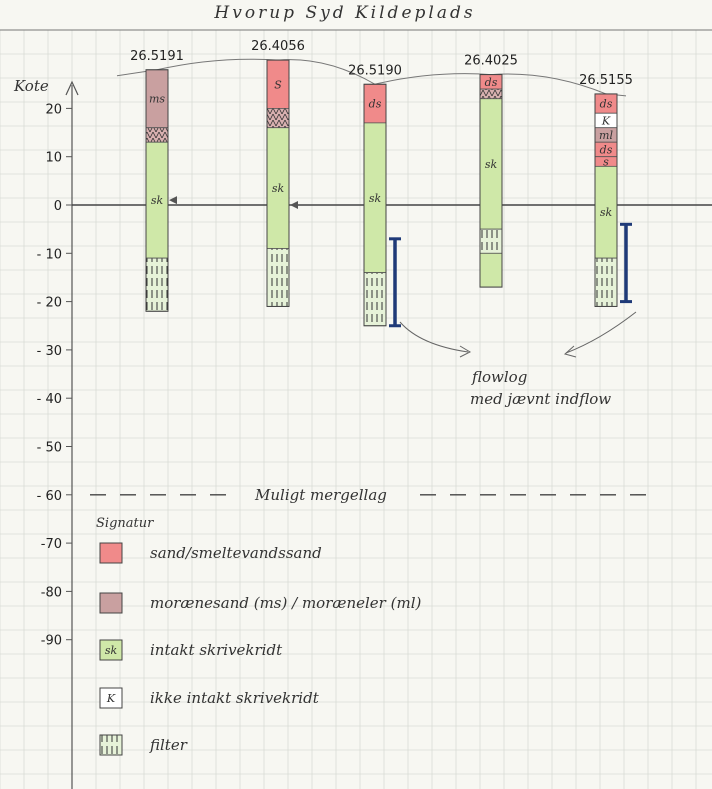 This screenshot has width=712, height=789. I want to click on borehole-id-label: 26.5190, so click(375, 70).